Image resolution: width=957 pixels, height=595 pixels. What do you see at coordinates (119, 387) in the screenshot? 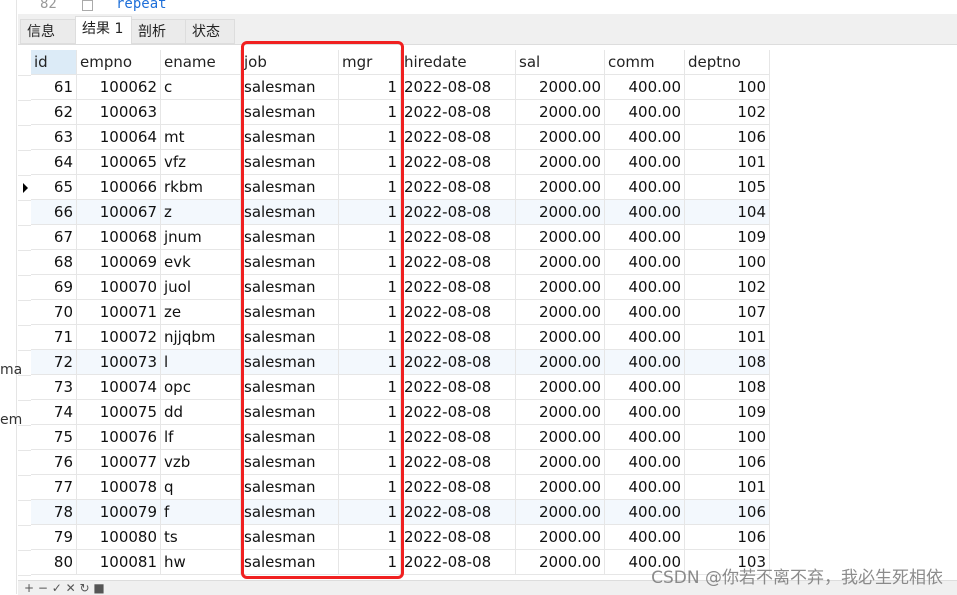
I see `cell-empno: 100074` at bounding box center [119, 387].